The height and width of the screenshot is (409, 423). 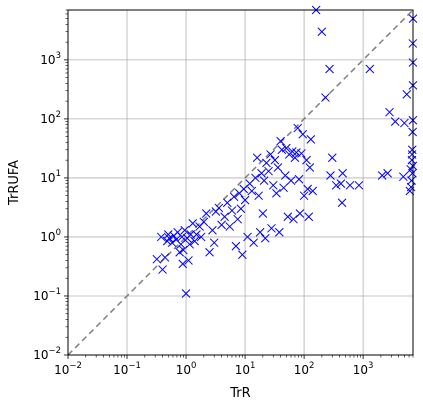 What do you see at coordinates (127, 369) in the screenshot?
I see `x-tick-label: 10⁻¹` at bounding box center [127, 369].